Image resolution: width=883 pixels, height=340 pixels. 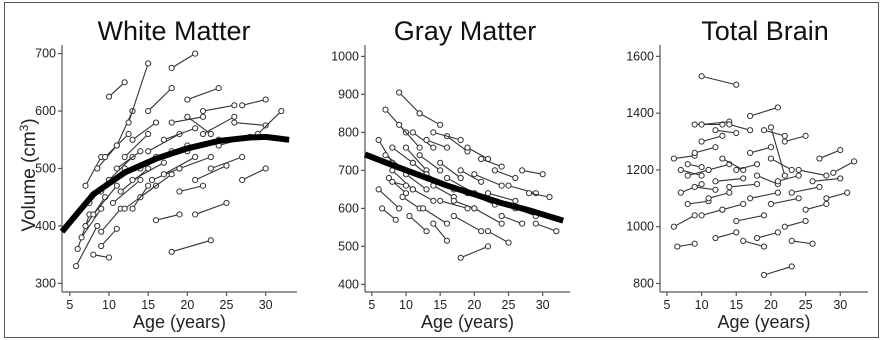 I want to click on y-tick-label: 500, so click(x=348, y=246).